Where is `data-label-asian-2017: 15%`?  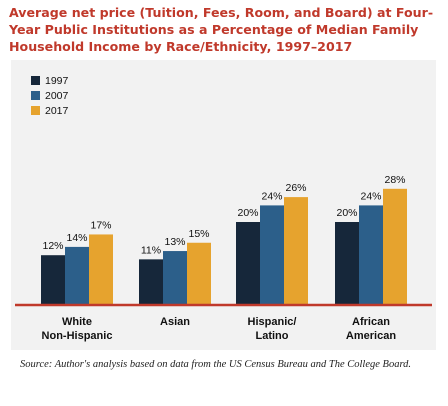 data-label-asian-2017: 15% is located at coordinates (198, 234).